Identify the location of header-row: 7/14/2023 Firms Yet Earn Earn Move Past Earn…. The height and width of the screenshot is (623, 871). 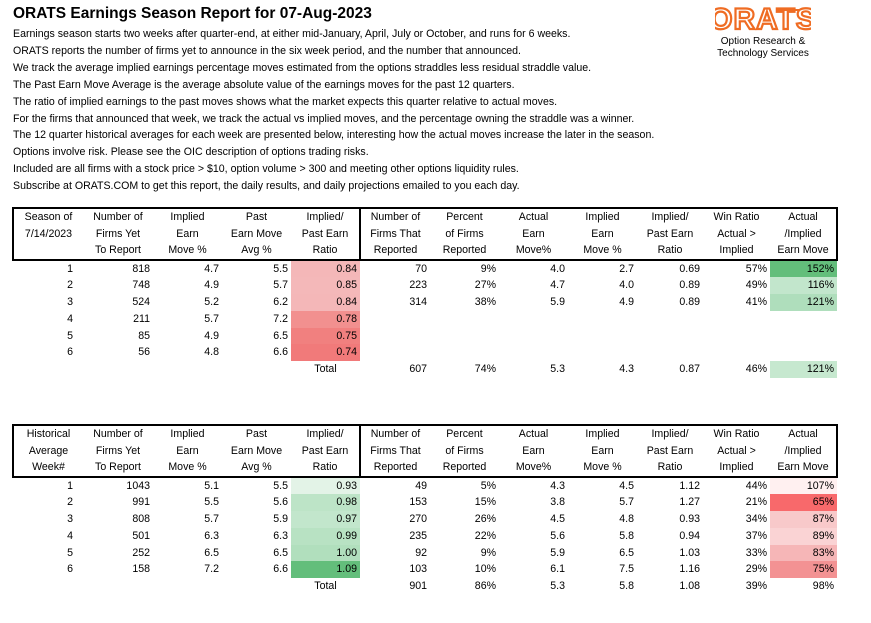
(425, 233).